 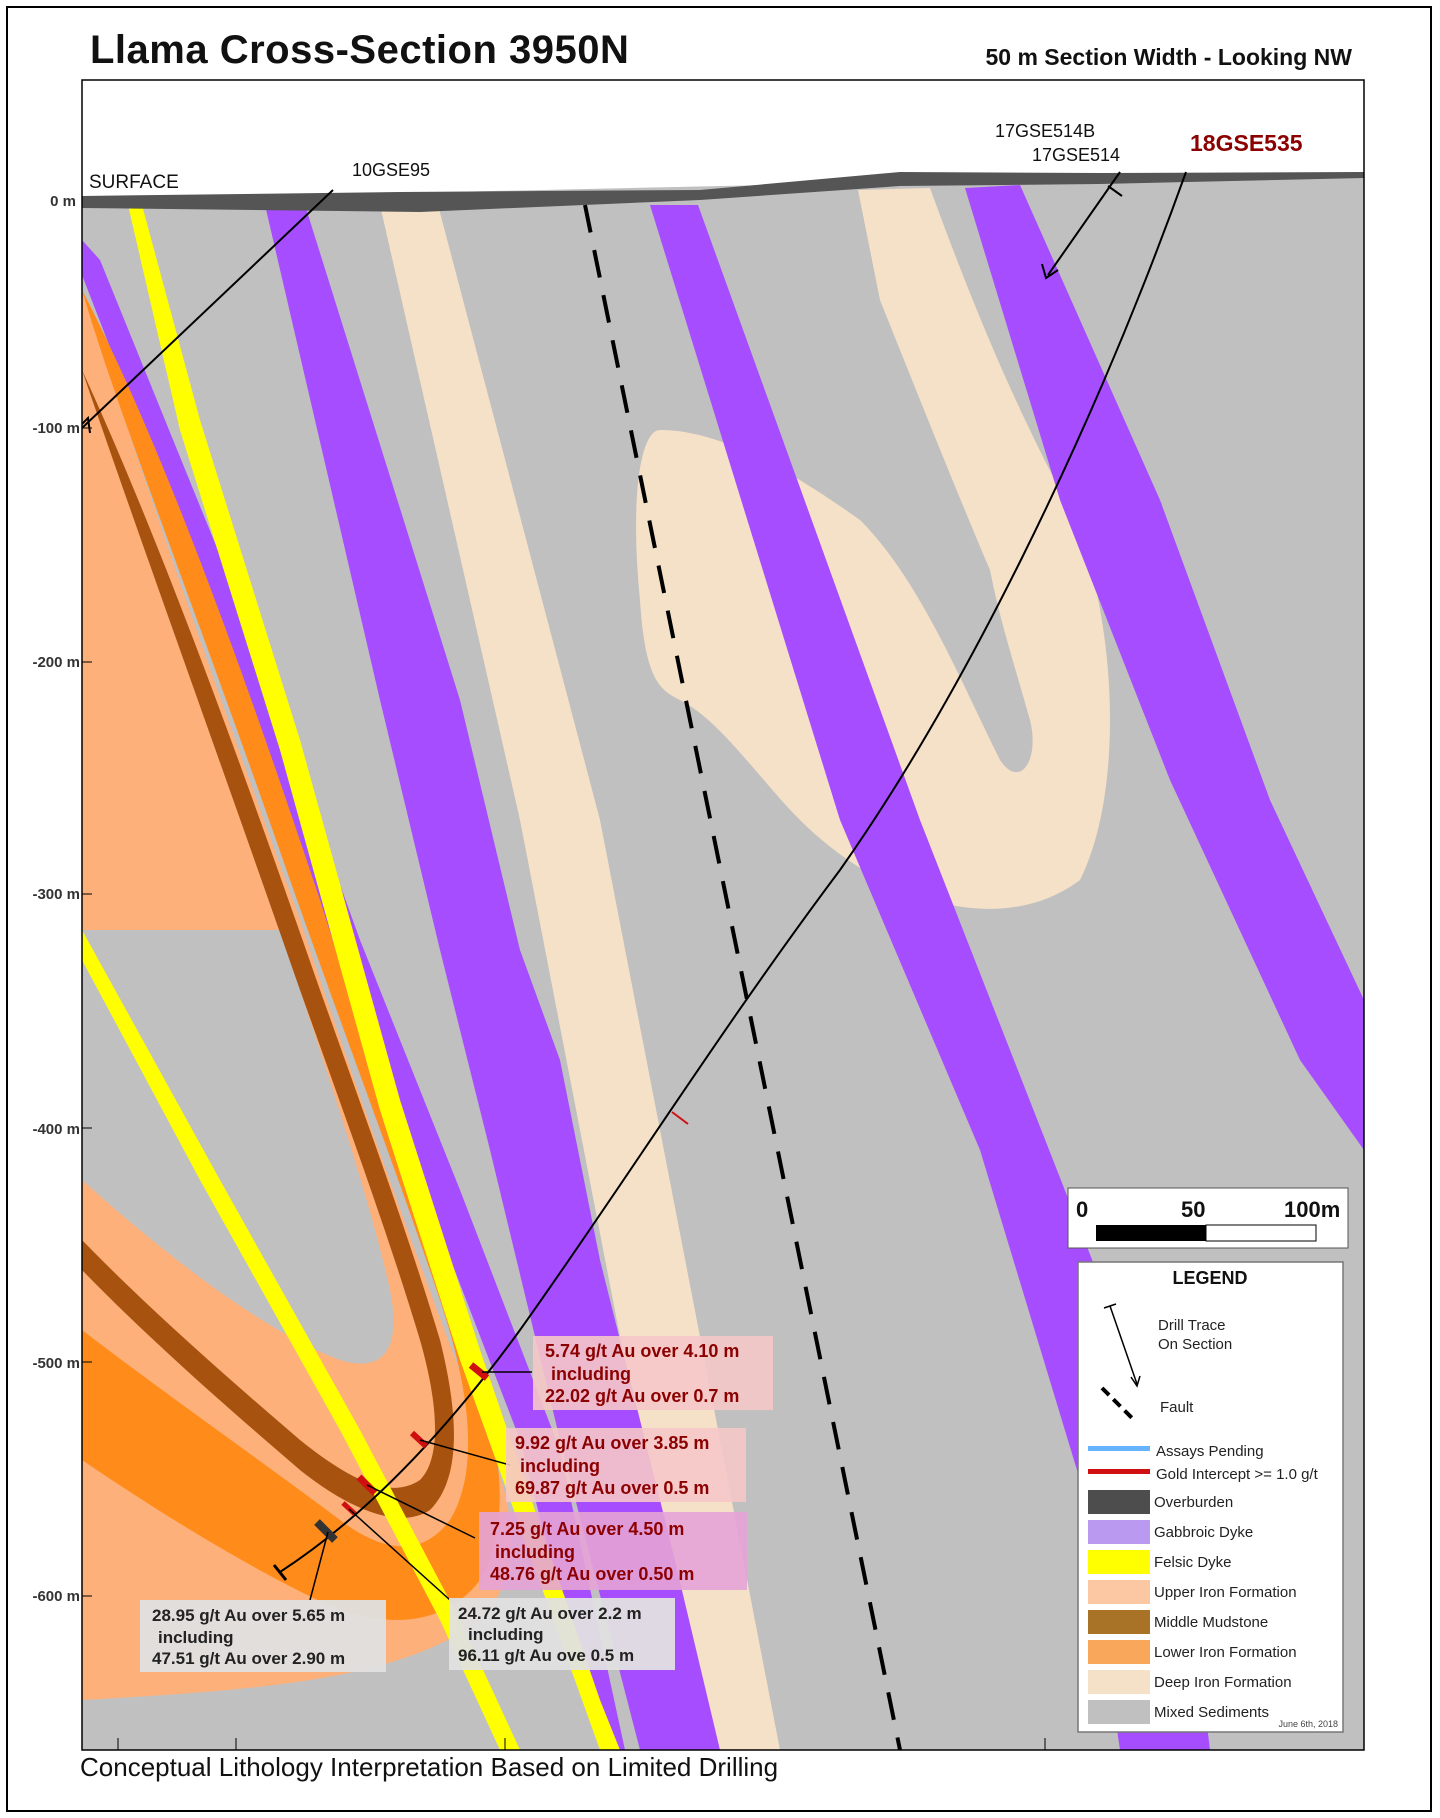 What do you see at coordinates (550, 1613) in the screenshot?
I see `callout-line: 24.72 g/t Au over 2.2 m` at bounding box center [550, 1613].